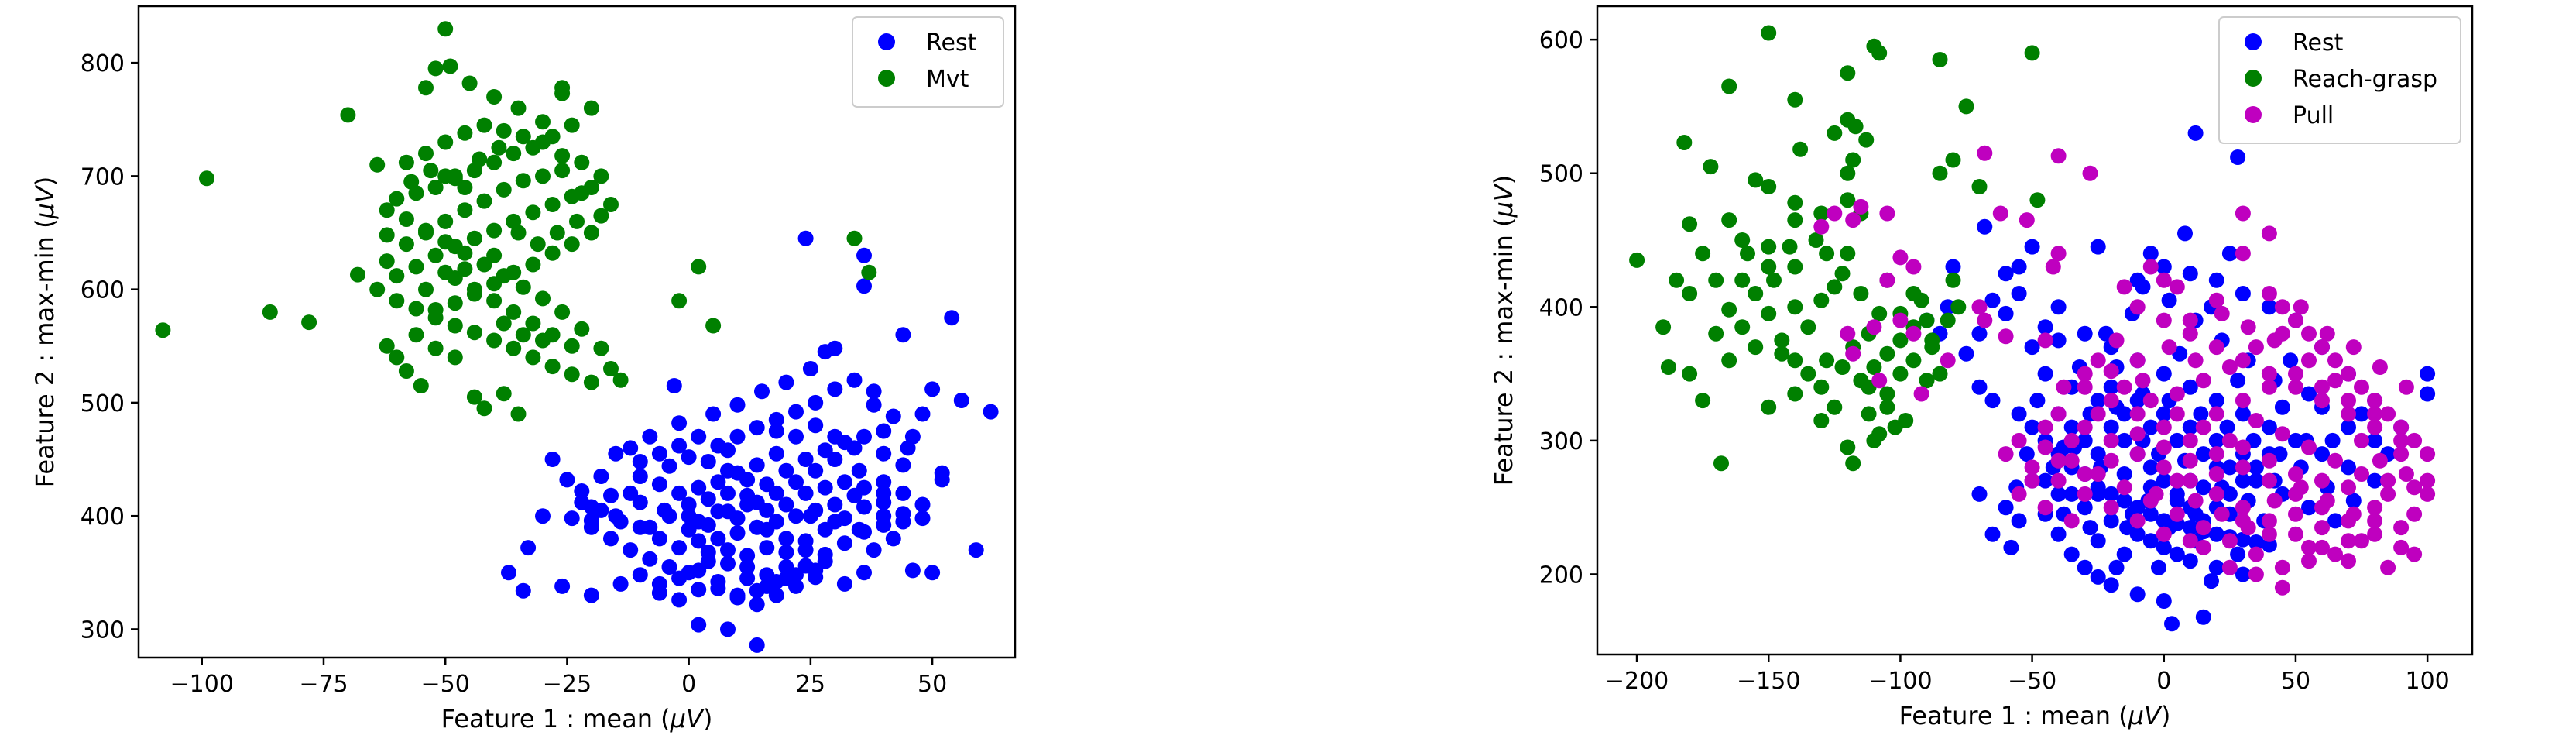 The width and height of the screenshot is (2576, 749). I want to click on y-tick-label: 300, so click(1561, 441).